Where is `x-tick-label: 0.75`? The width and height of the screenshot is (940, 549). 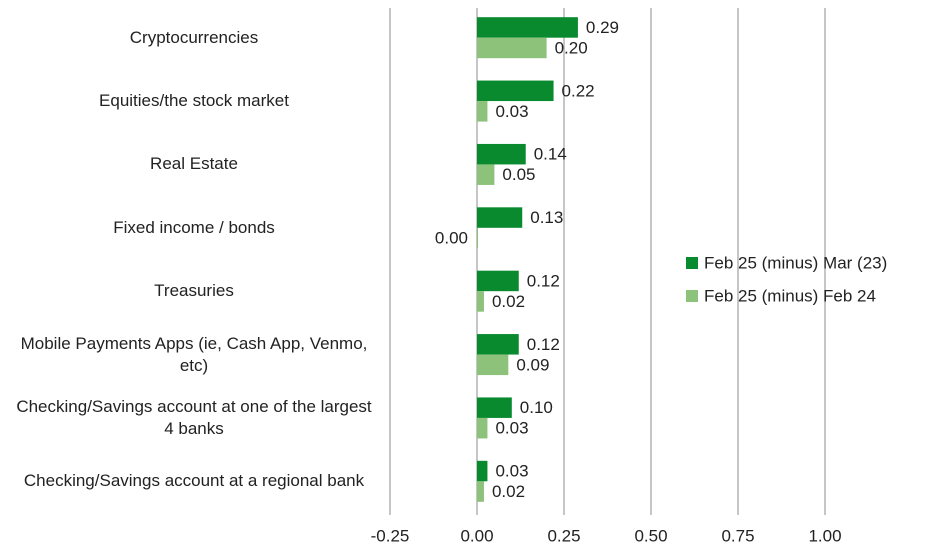
x-tick-label: 0.75 is located at coordinates (737, 535).